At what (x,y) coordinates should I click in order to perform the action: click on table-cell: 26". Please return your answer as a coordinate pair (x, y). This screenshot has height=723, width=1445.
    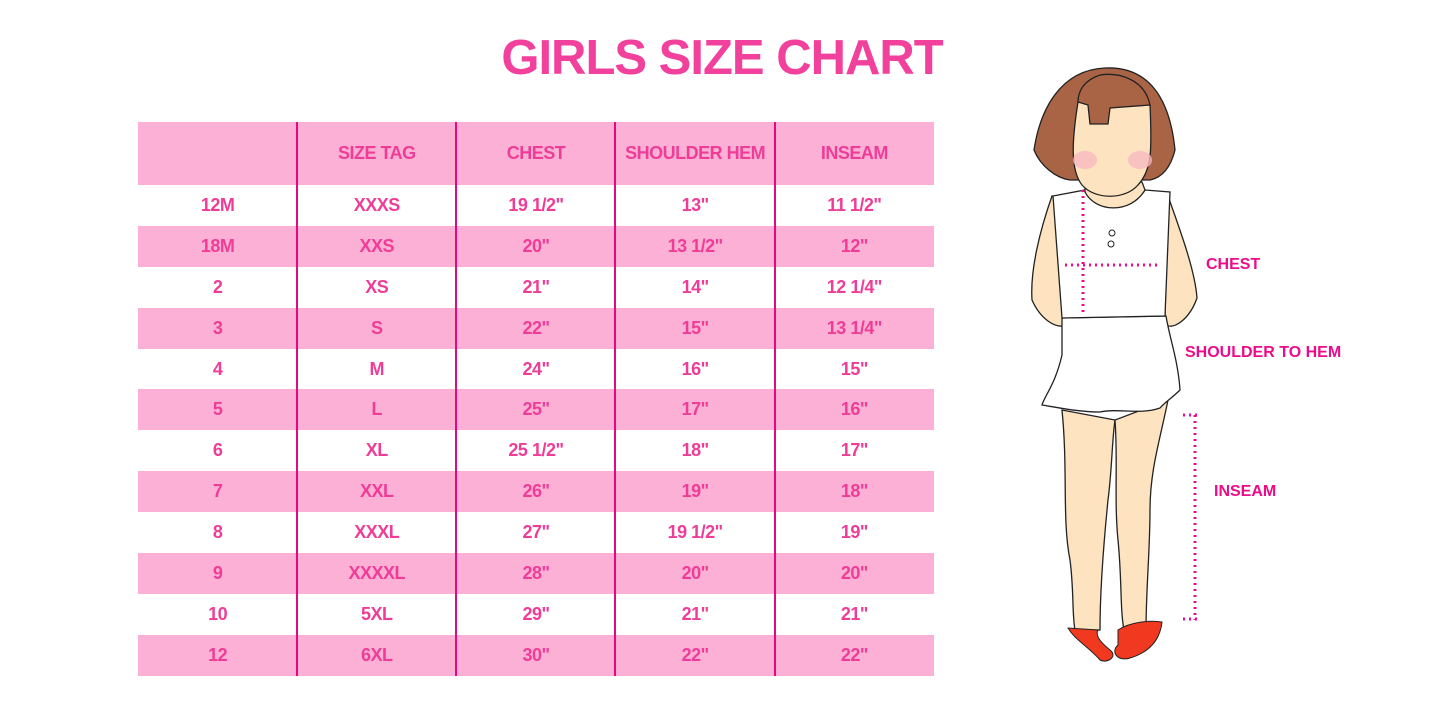
    Looking at the image, I should click on (536, 491).